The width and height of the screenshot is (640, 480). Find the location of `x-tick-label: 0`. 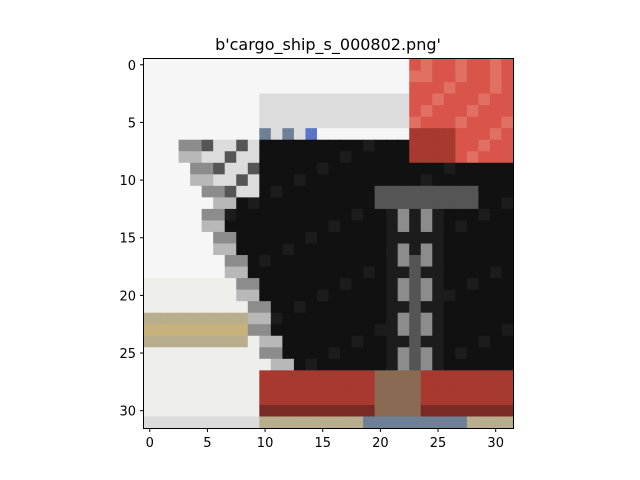

x-tick-label: 0 is located at coordinates (150, 443).